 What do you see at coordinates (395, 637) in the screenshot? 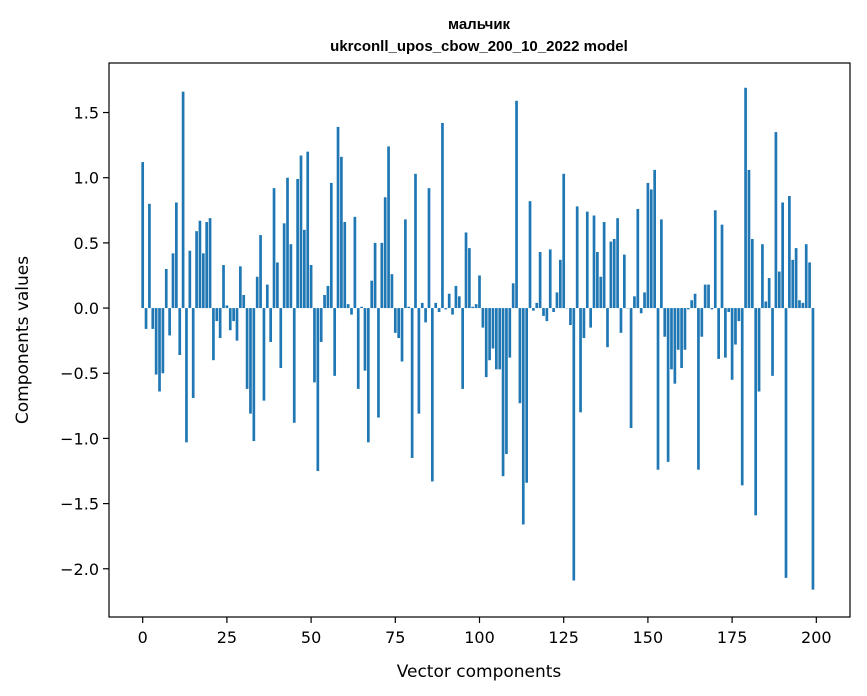
I see `x-tick-label: 75` at bounding box center [395, 637].